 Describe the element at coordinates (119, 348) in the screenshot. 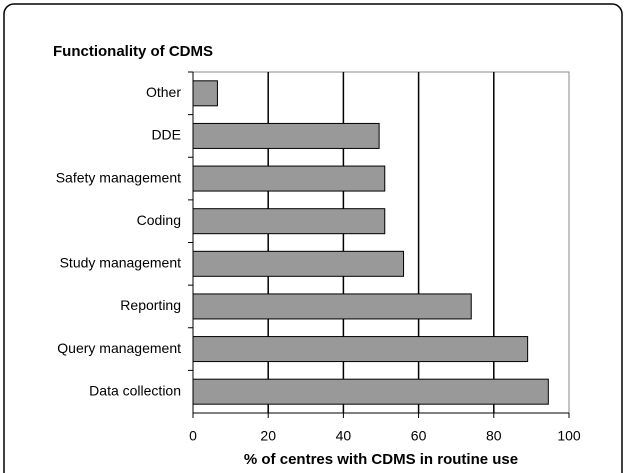

I see `y-tick-label: Query management` at that location.